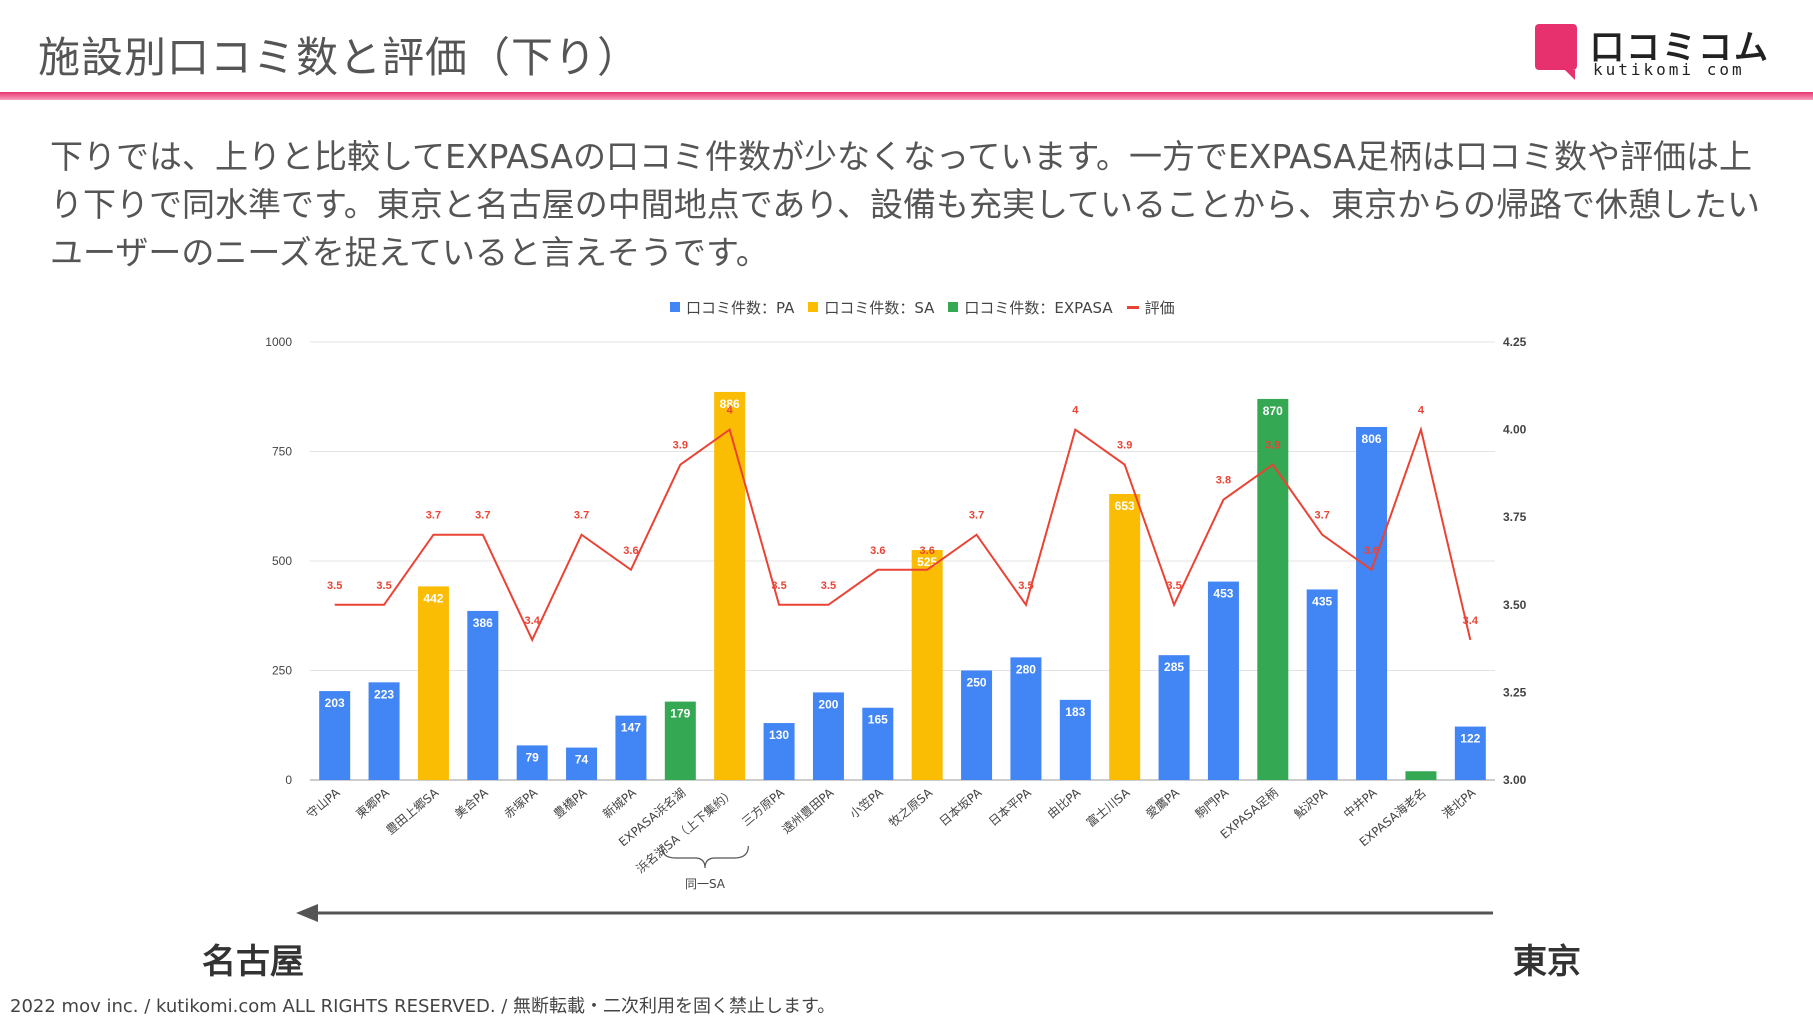  Describe the element at coordinates (278, 342) in the screenshot. I see `y-tick-left: 1000` at that location.